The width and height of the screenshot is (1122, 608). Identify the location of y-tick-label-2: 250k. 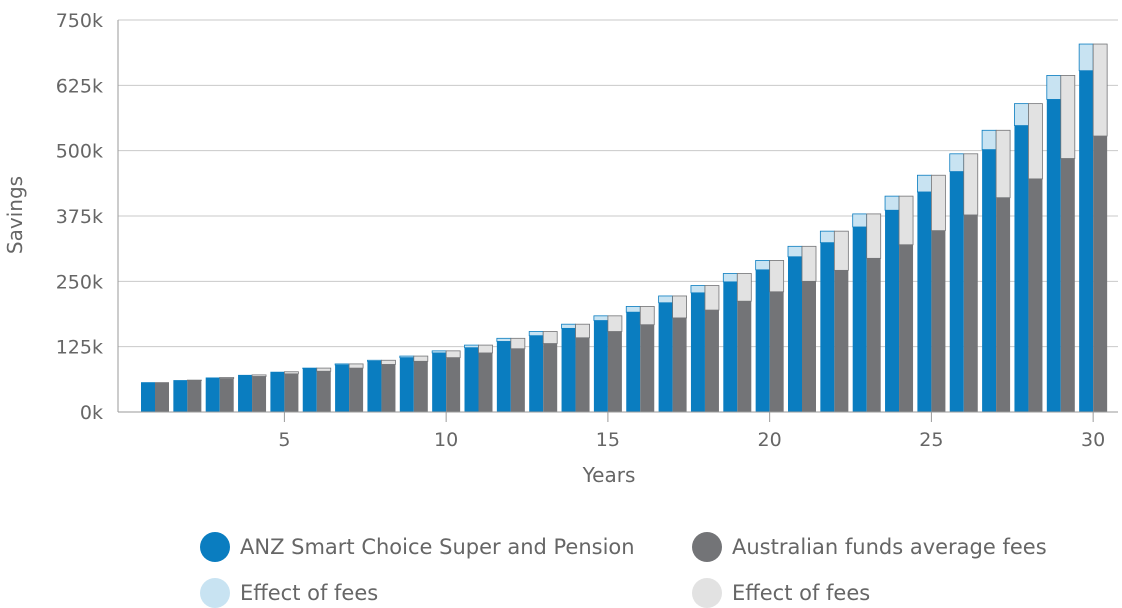
(79, 282).